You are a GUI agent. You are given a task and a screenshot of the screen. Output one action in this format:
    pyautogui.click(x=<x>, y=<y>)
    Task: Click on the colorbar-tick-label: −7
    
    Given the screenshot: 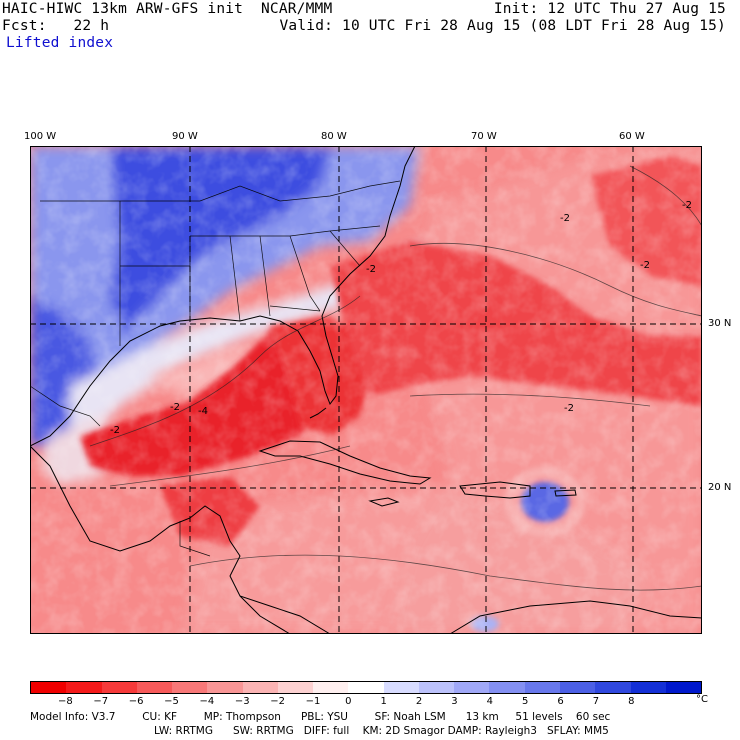 What is the action you would take?
    pyautogui.click(x=101, y=701)
    